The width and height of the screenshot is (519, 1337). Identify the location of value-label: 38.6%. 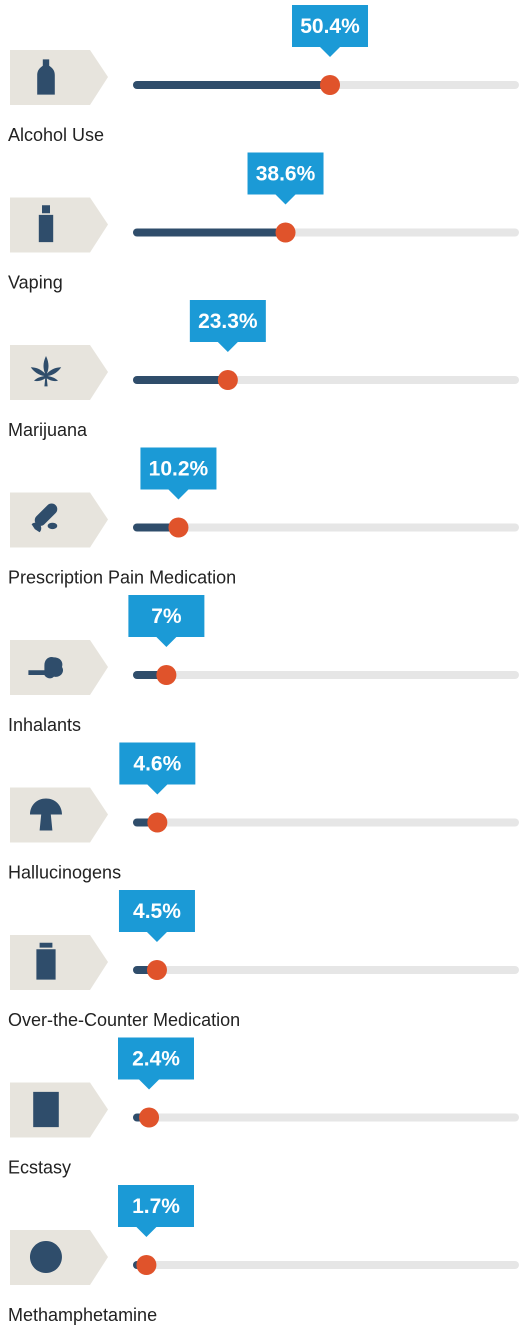
(286, 174).